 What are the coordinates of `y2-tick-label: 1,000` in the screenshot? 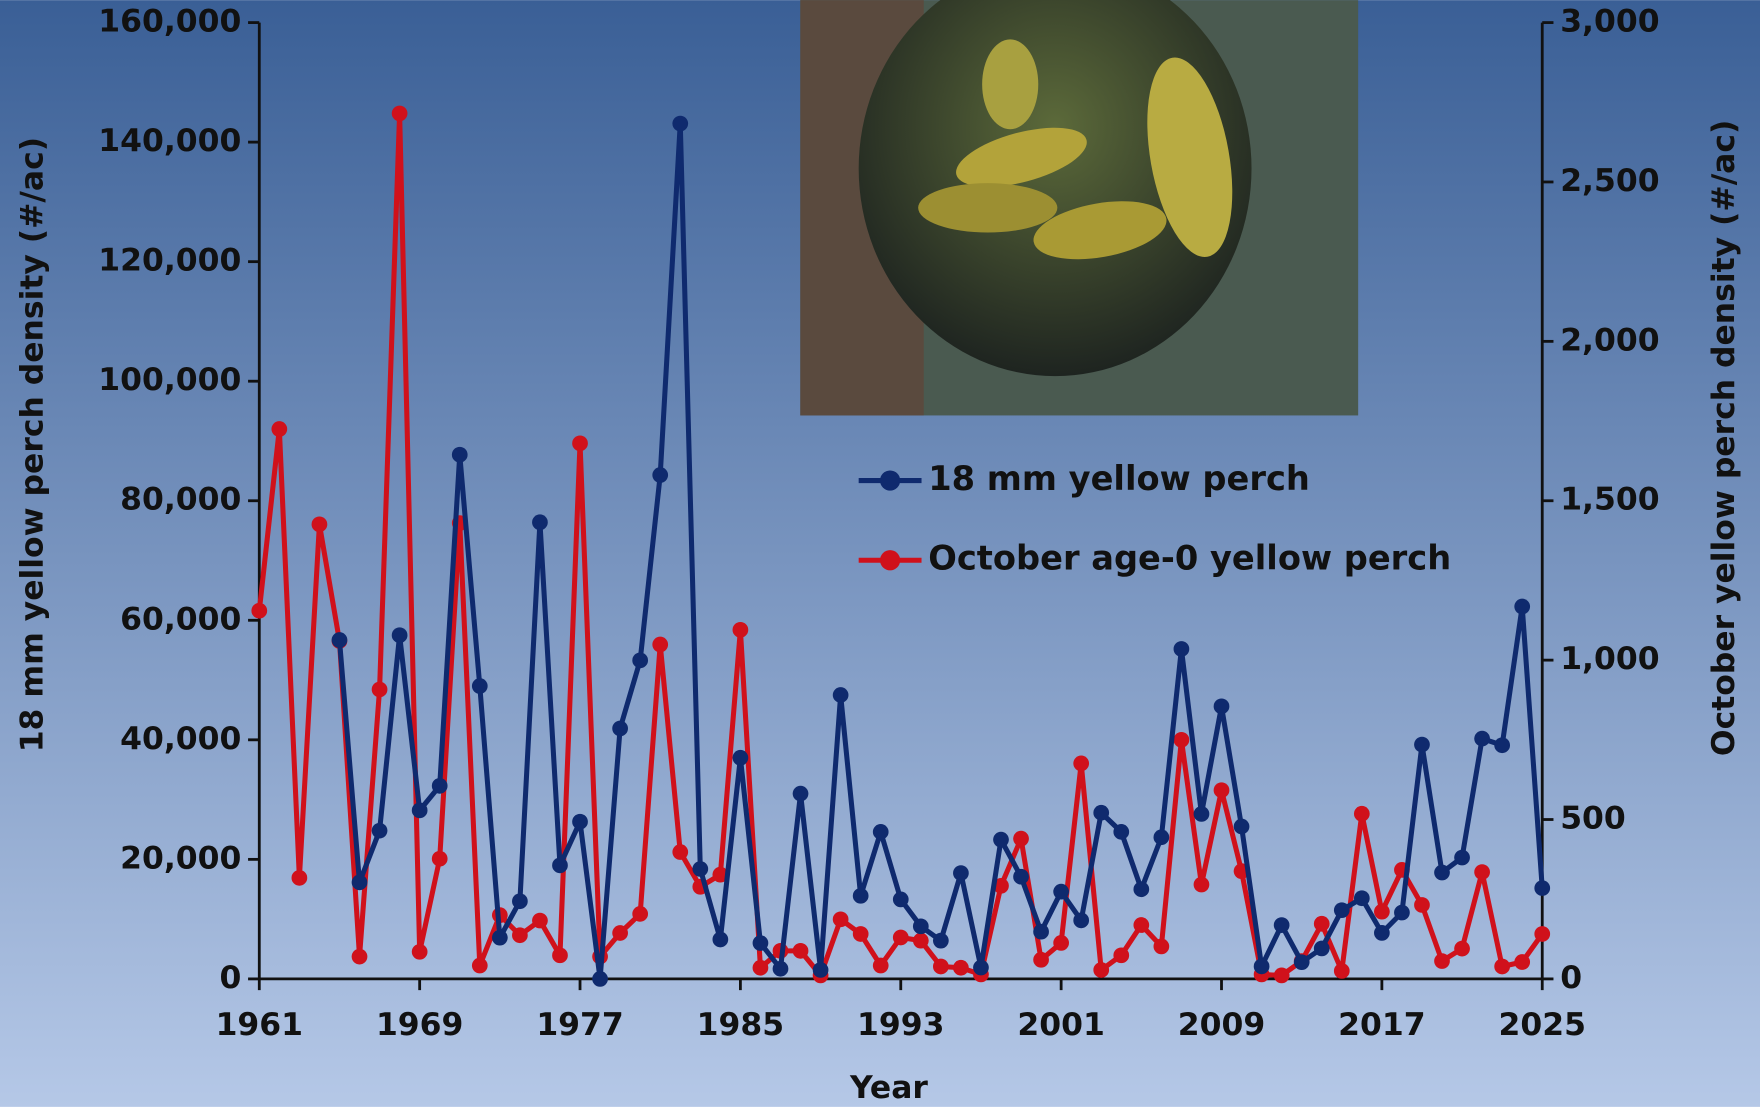 It's located at (1609, 659).